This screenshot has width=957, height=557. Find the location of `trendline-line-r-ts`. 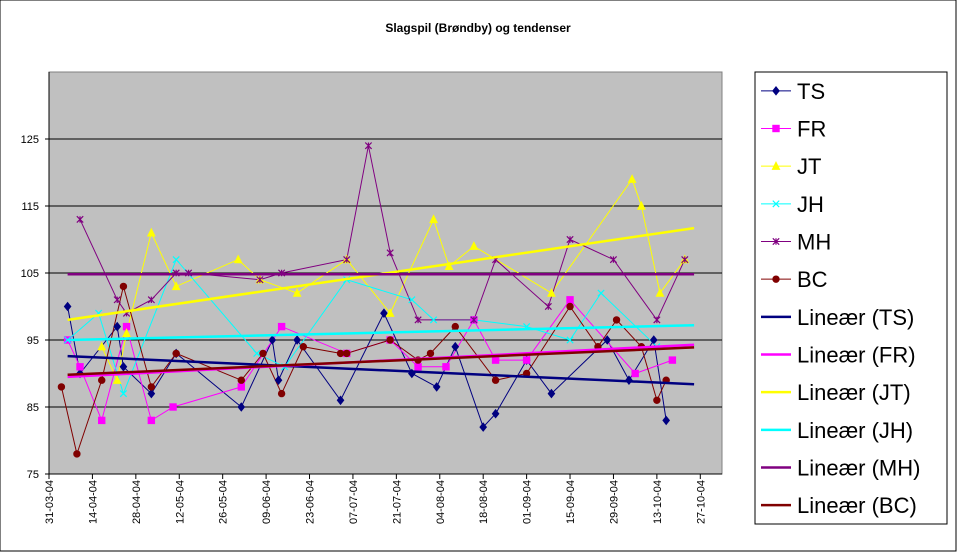

trendline-line-r-ts is located at coordinates (381, 370).